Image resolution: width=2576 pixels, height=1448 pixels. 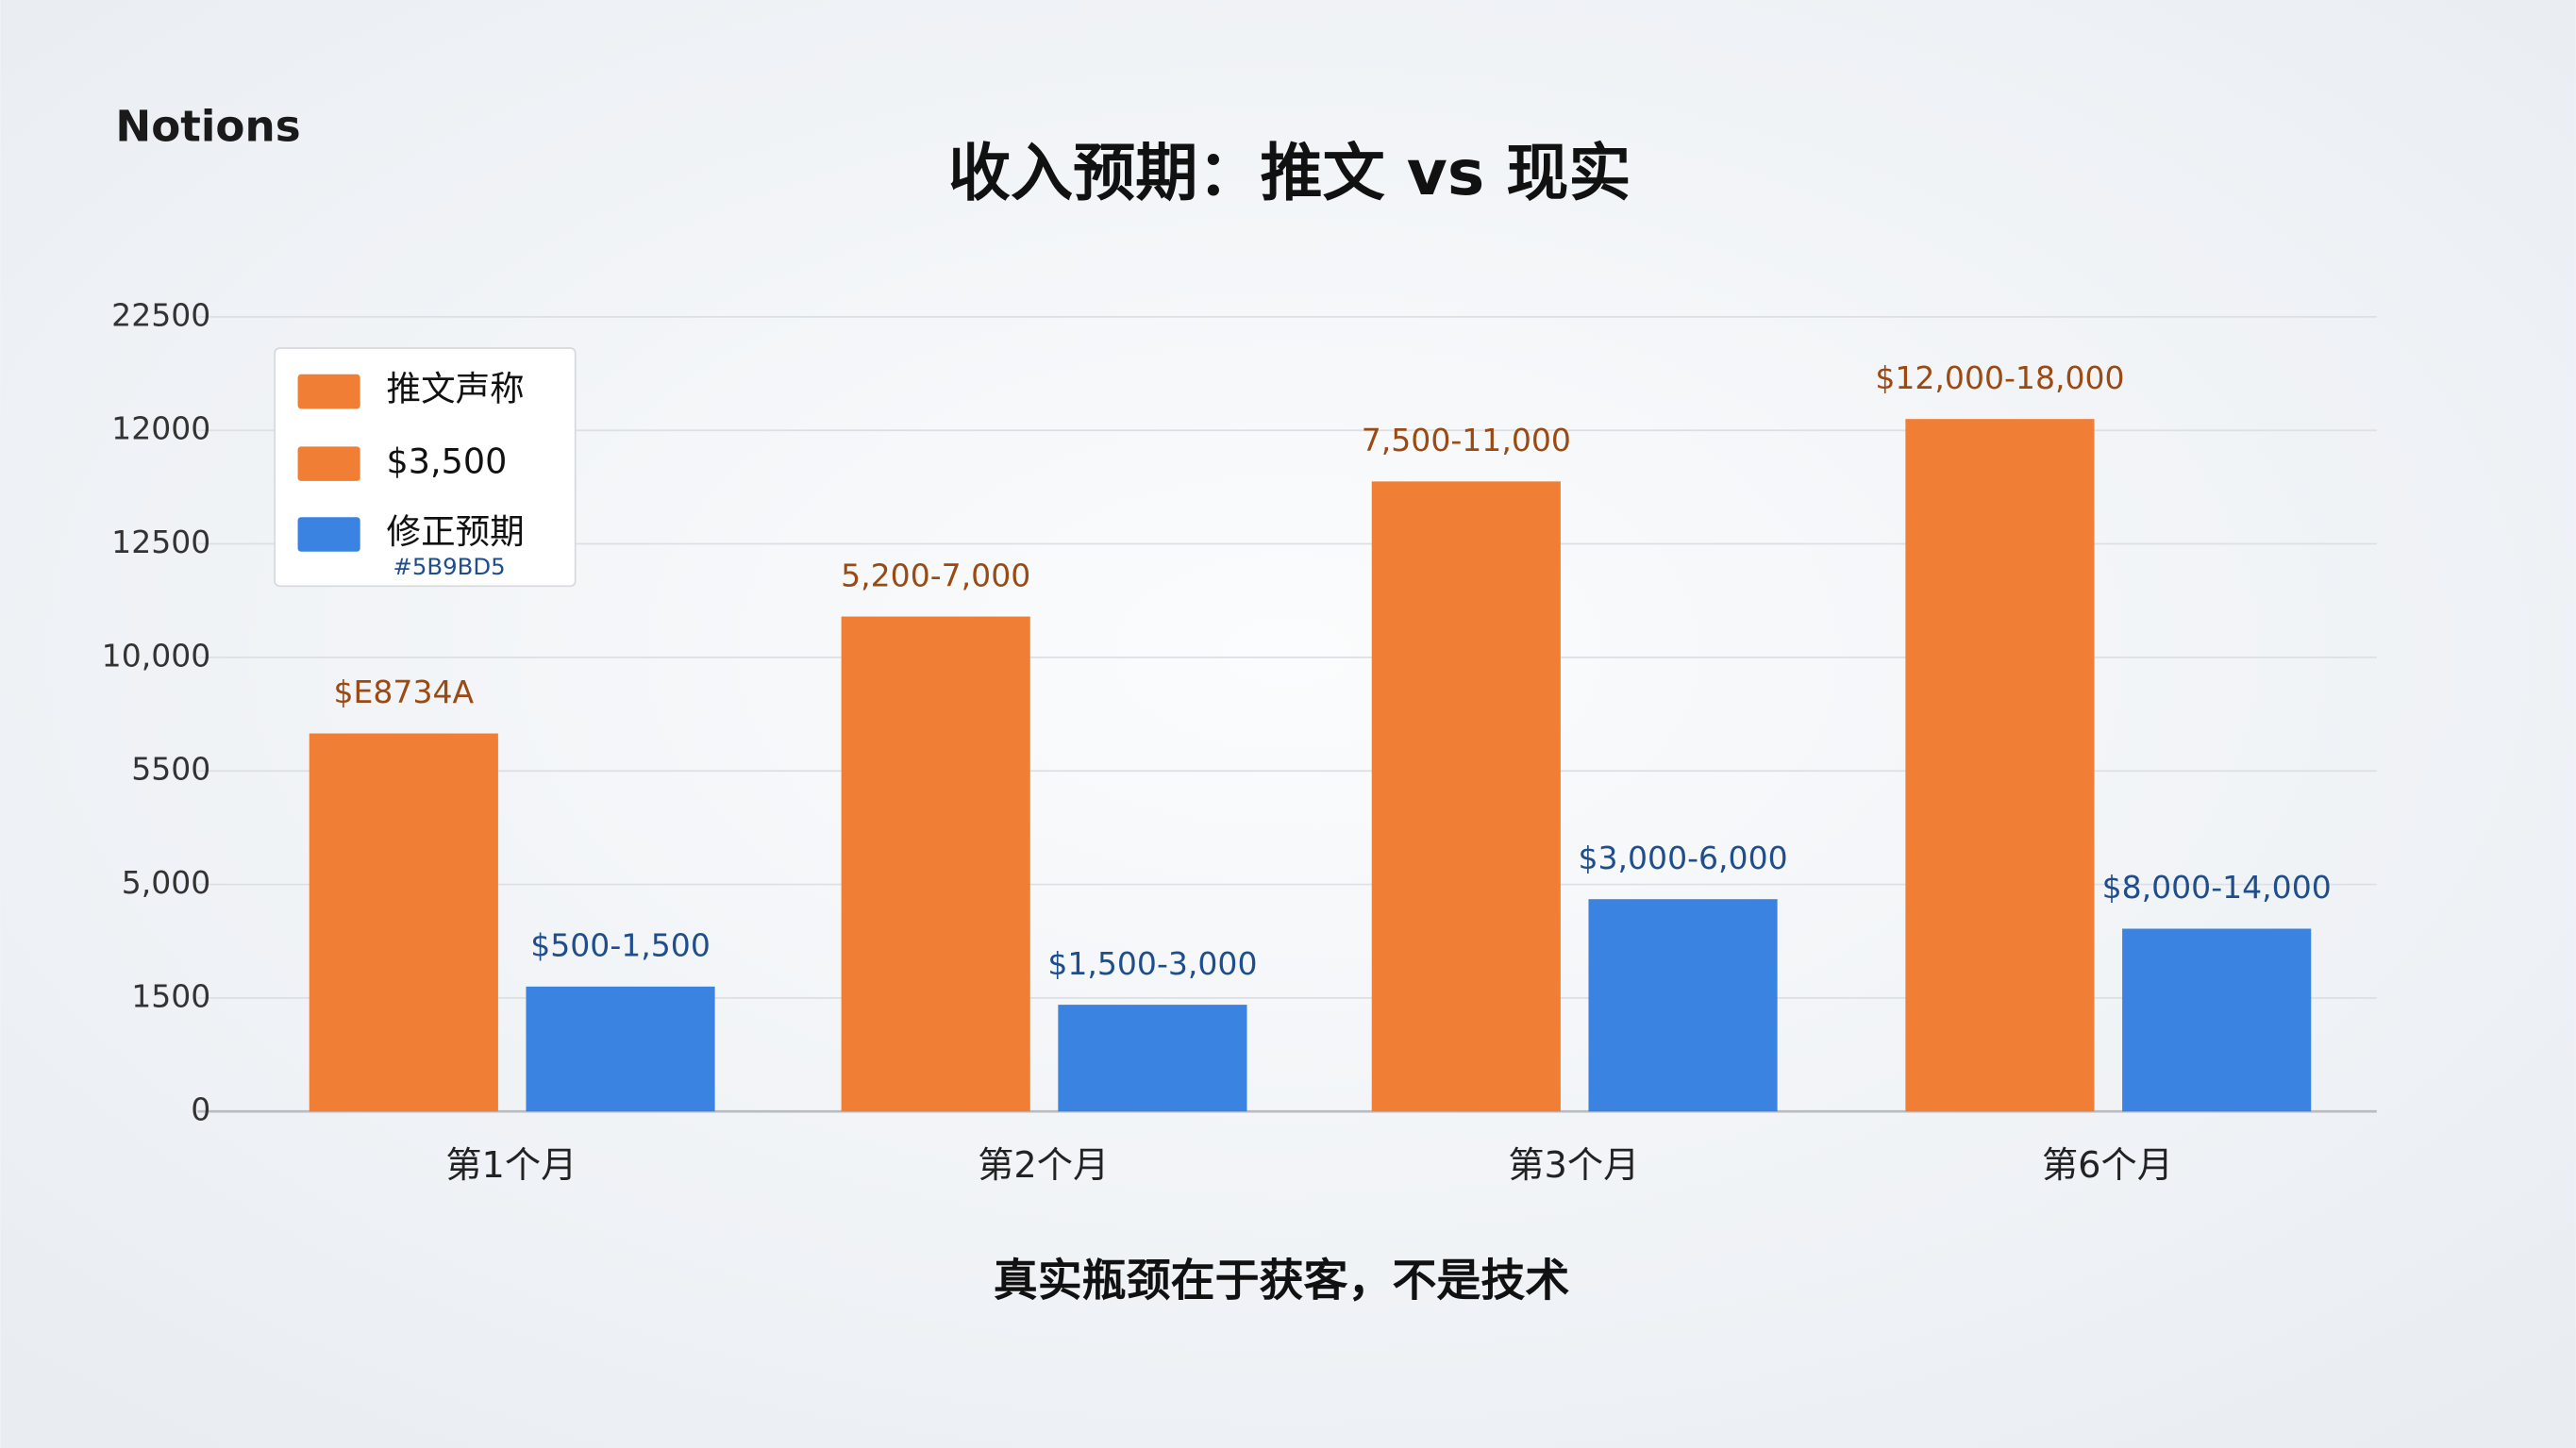 I want to click on y-tick-label: 12000, so click(x=160, y=428).